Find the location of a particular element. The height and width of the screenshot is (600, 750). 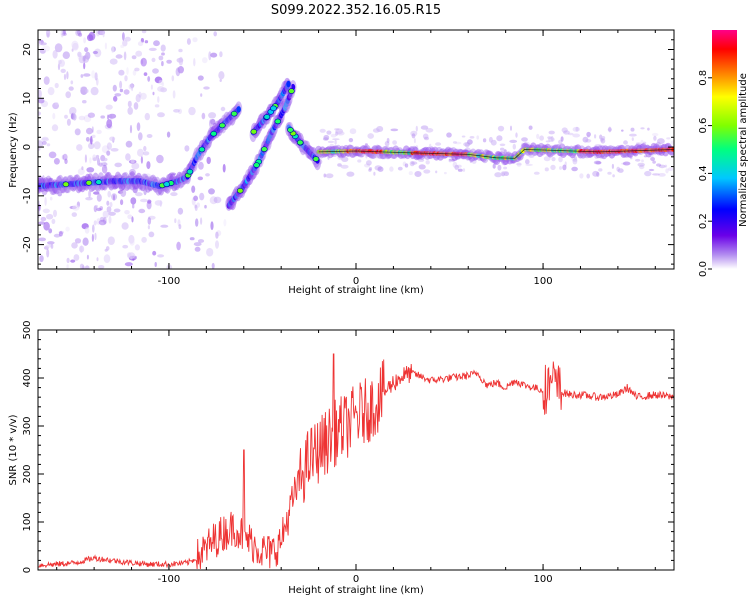

y-tick-label: 400 is located at coordinates (27, 377).